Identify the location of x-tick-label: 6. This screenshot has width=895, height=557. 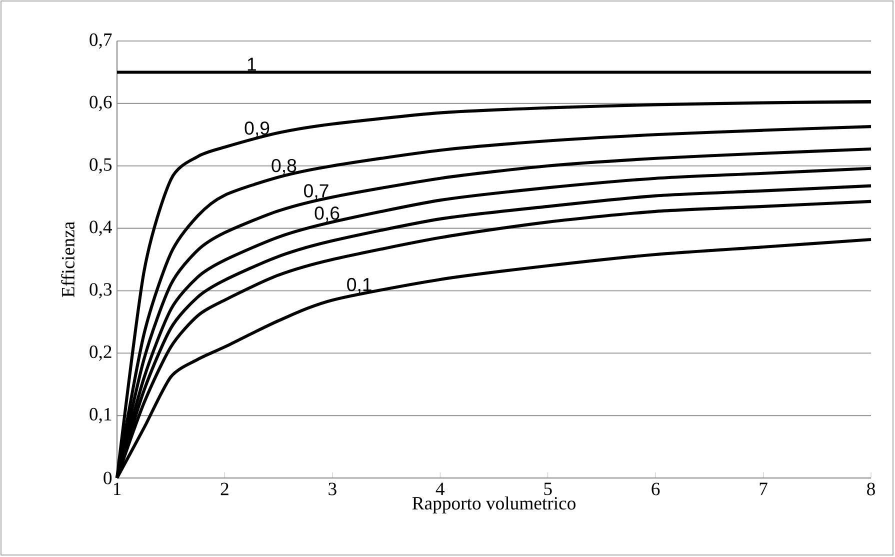
(656, 489).